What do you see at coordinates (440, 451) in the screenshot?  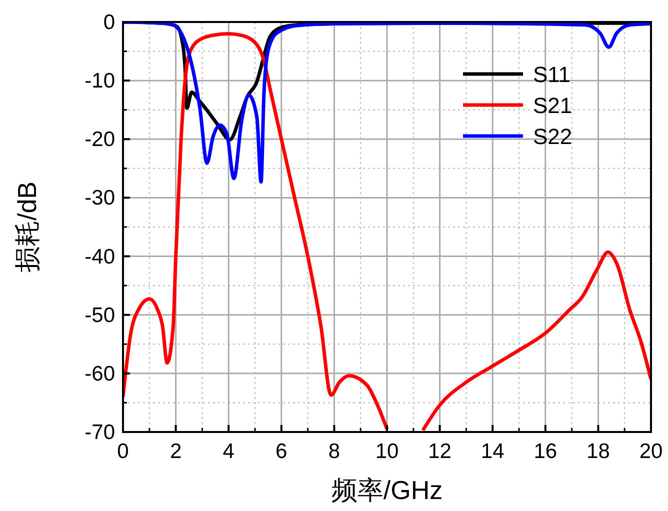 I see `x-tick-label: 12` at bounding box center [440, 451].